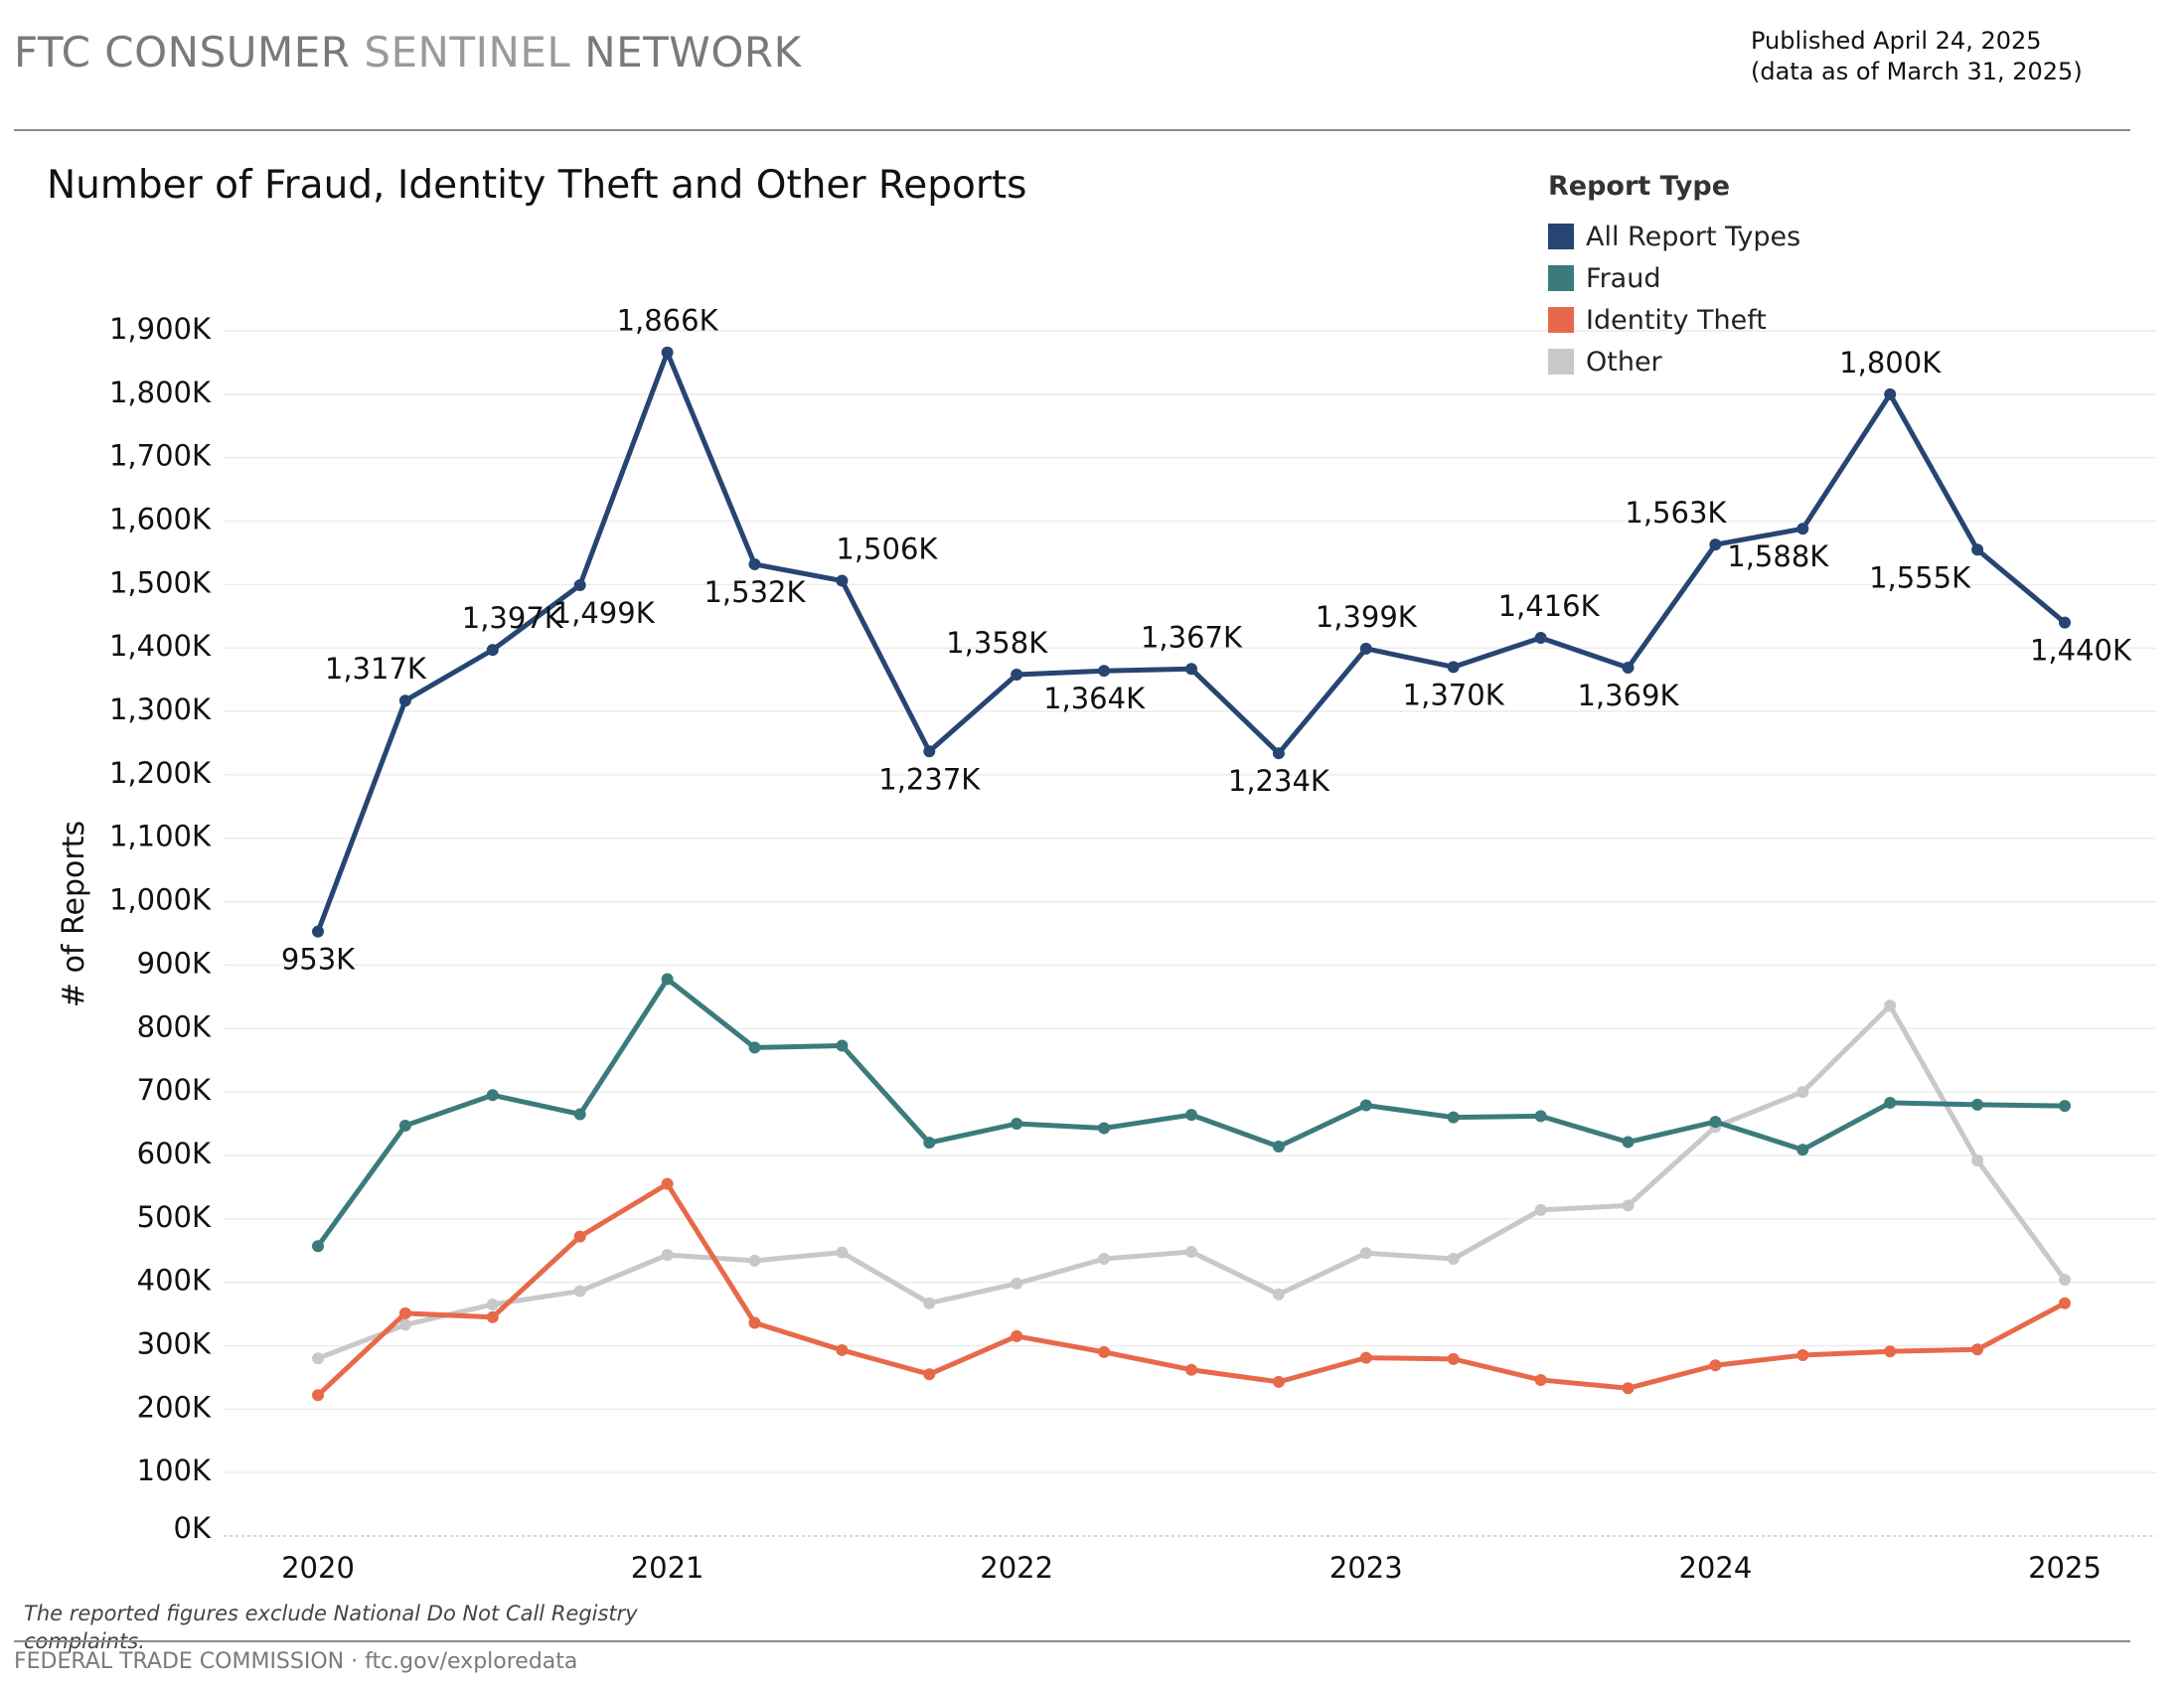 This screenshot has width=2184, height=1687. What do you see at coordinates (160, 456) in the screenshot?
I see `y-tick-label: 1,700K` at bounding box center [160, 456].